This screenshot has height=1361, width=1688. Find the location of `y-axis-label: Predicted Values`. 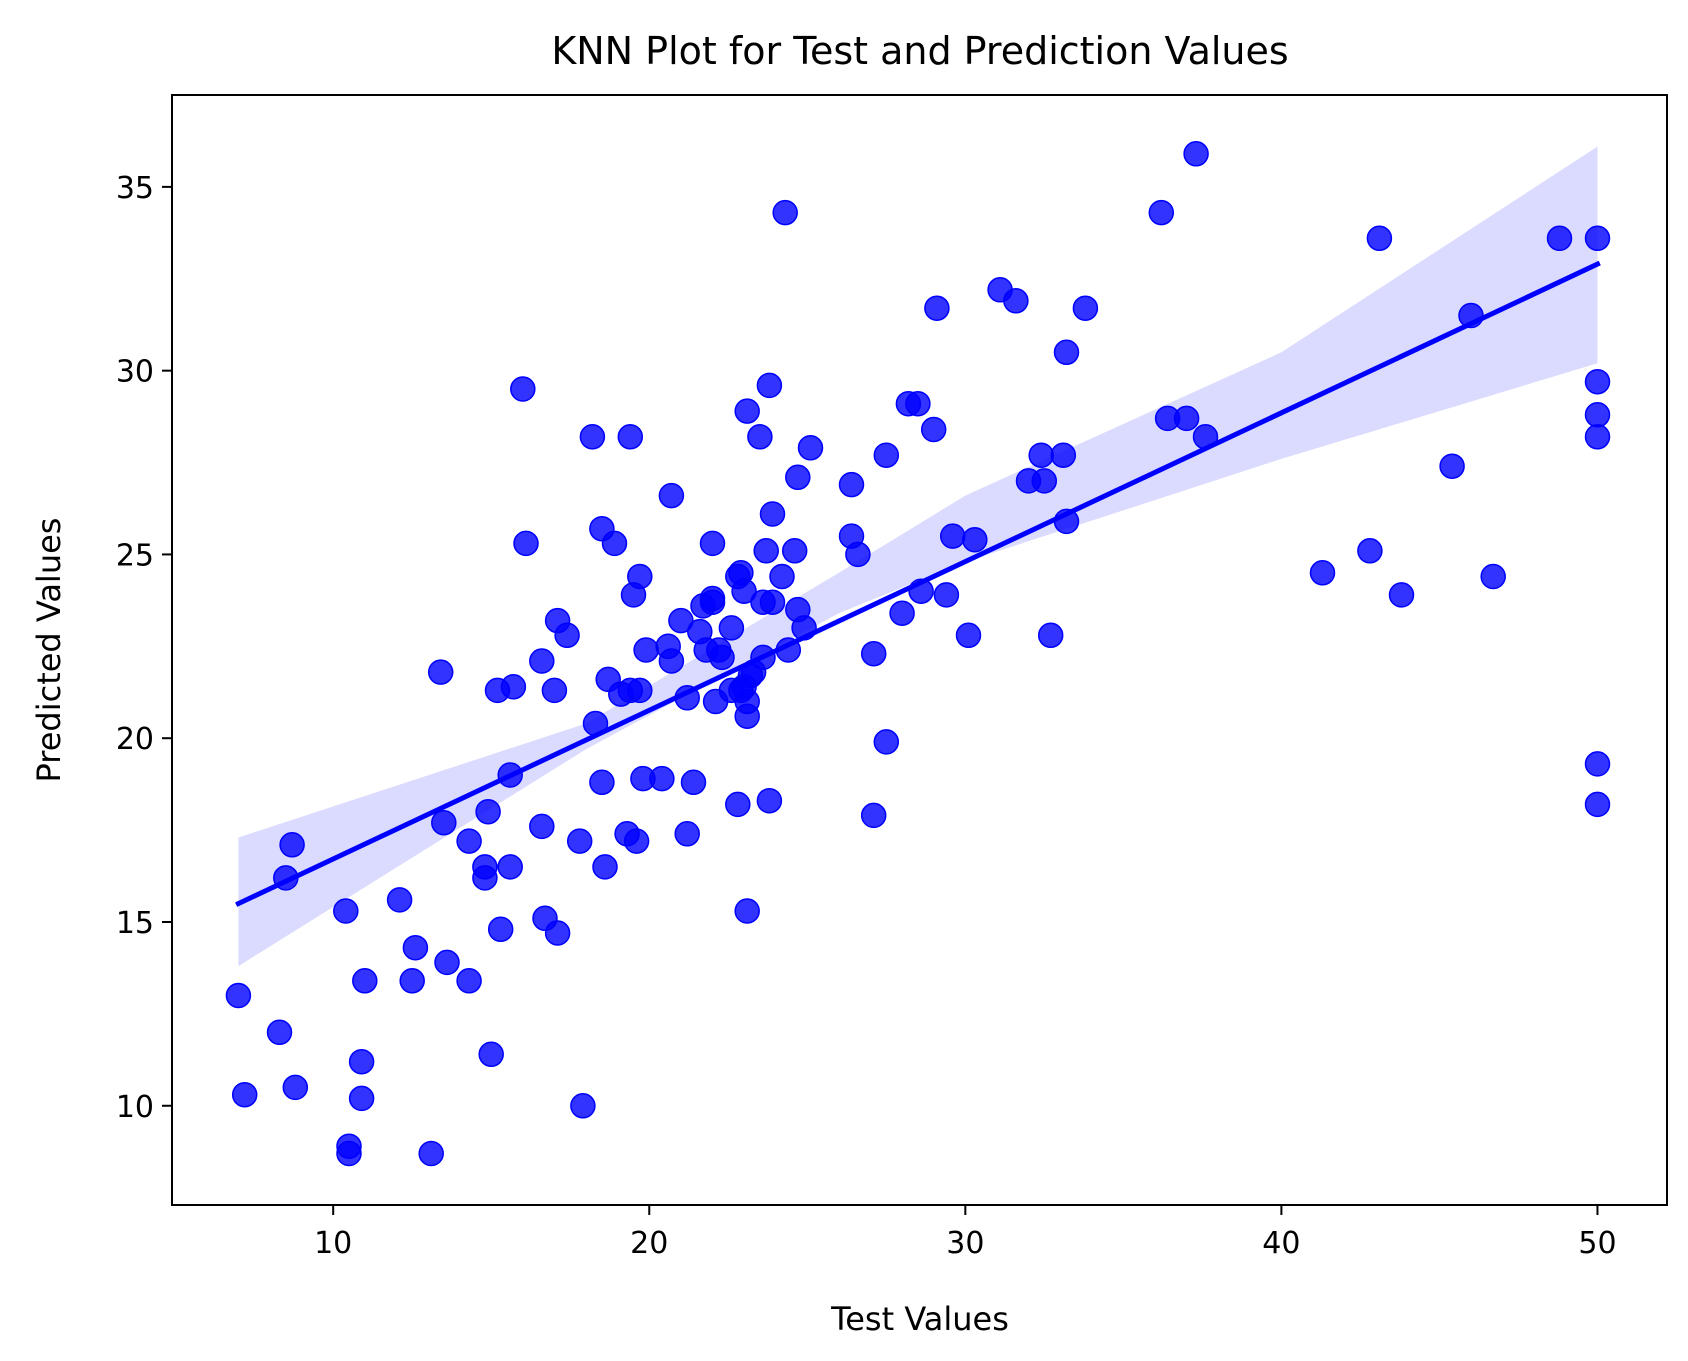

y-axis-label: Predicted Values is located at coordinates (49, 650).